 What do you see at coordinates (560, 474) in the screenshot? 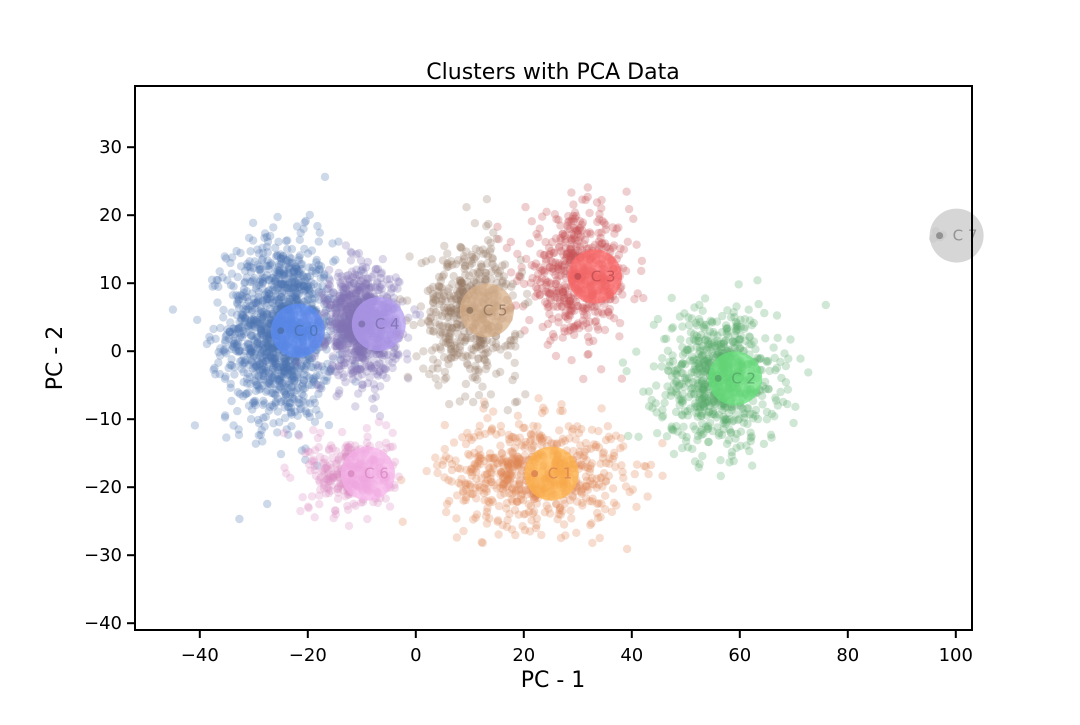
I see `centroid-label: C 1` at bounding box center [560, 474].